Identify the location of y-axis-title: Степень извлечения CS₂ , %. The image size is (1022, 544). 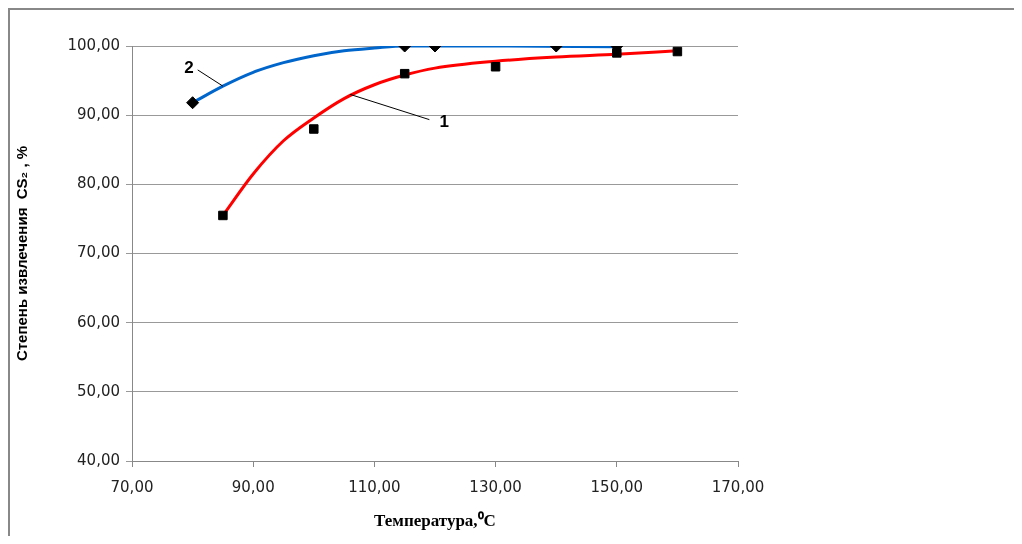
(22, 253).